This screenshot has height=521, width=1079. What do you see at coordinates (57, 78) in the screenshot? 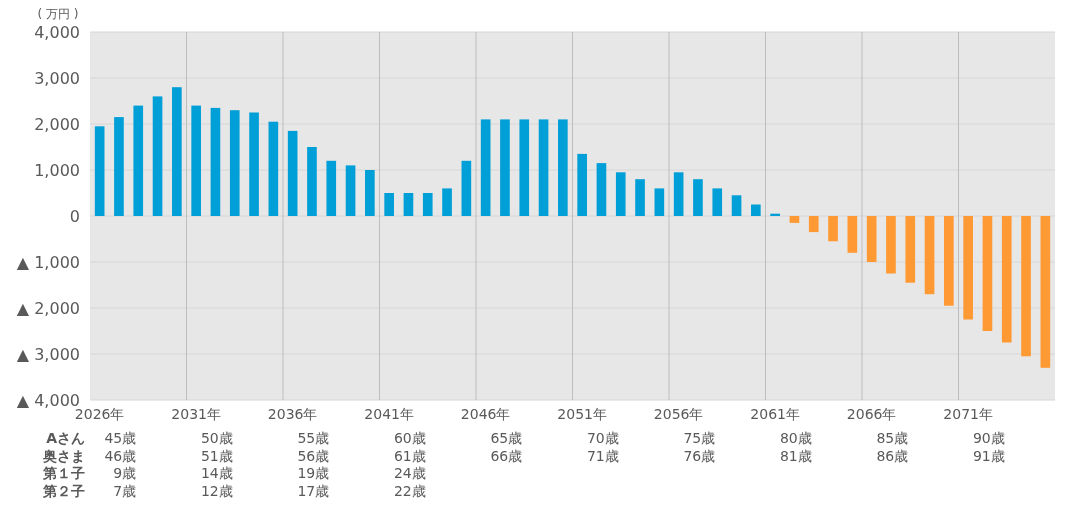
I see `y-tick-label: 3,000` at bounding box center [57, 78].